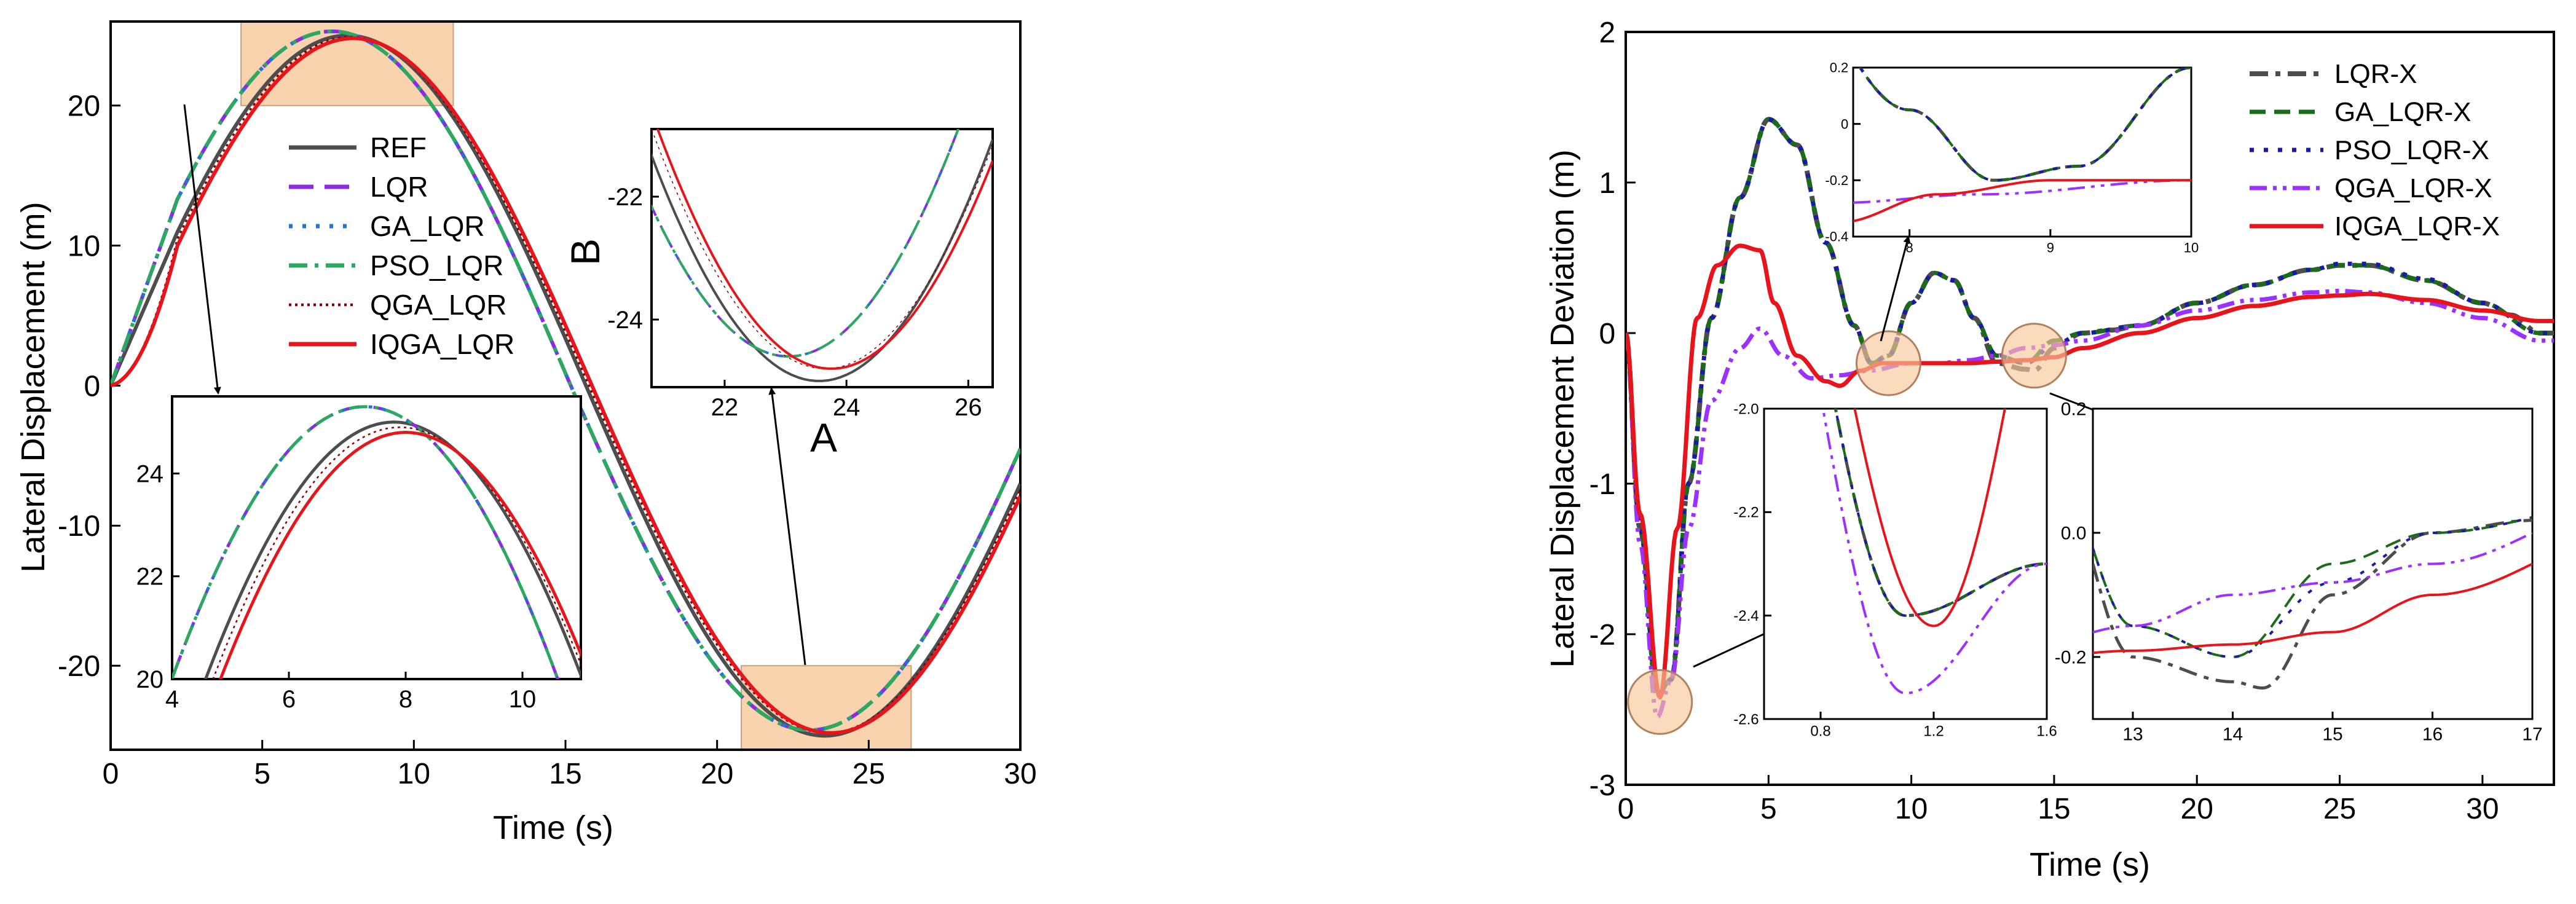  I want to click on left-inset-peak: 4 6 8 10 20 22 24, so click(359, 554).